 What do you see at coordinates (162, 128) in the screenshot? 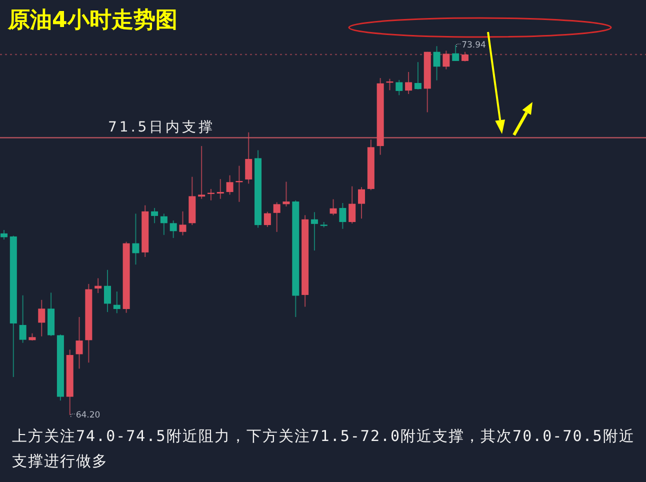
I see `ref-line-label: 71.5日内支撑` at bounding box center [162, 128].